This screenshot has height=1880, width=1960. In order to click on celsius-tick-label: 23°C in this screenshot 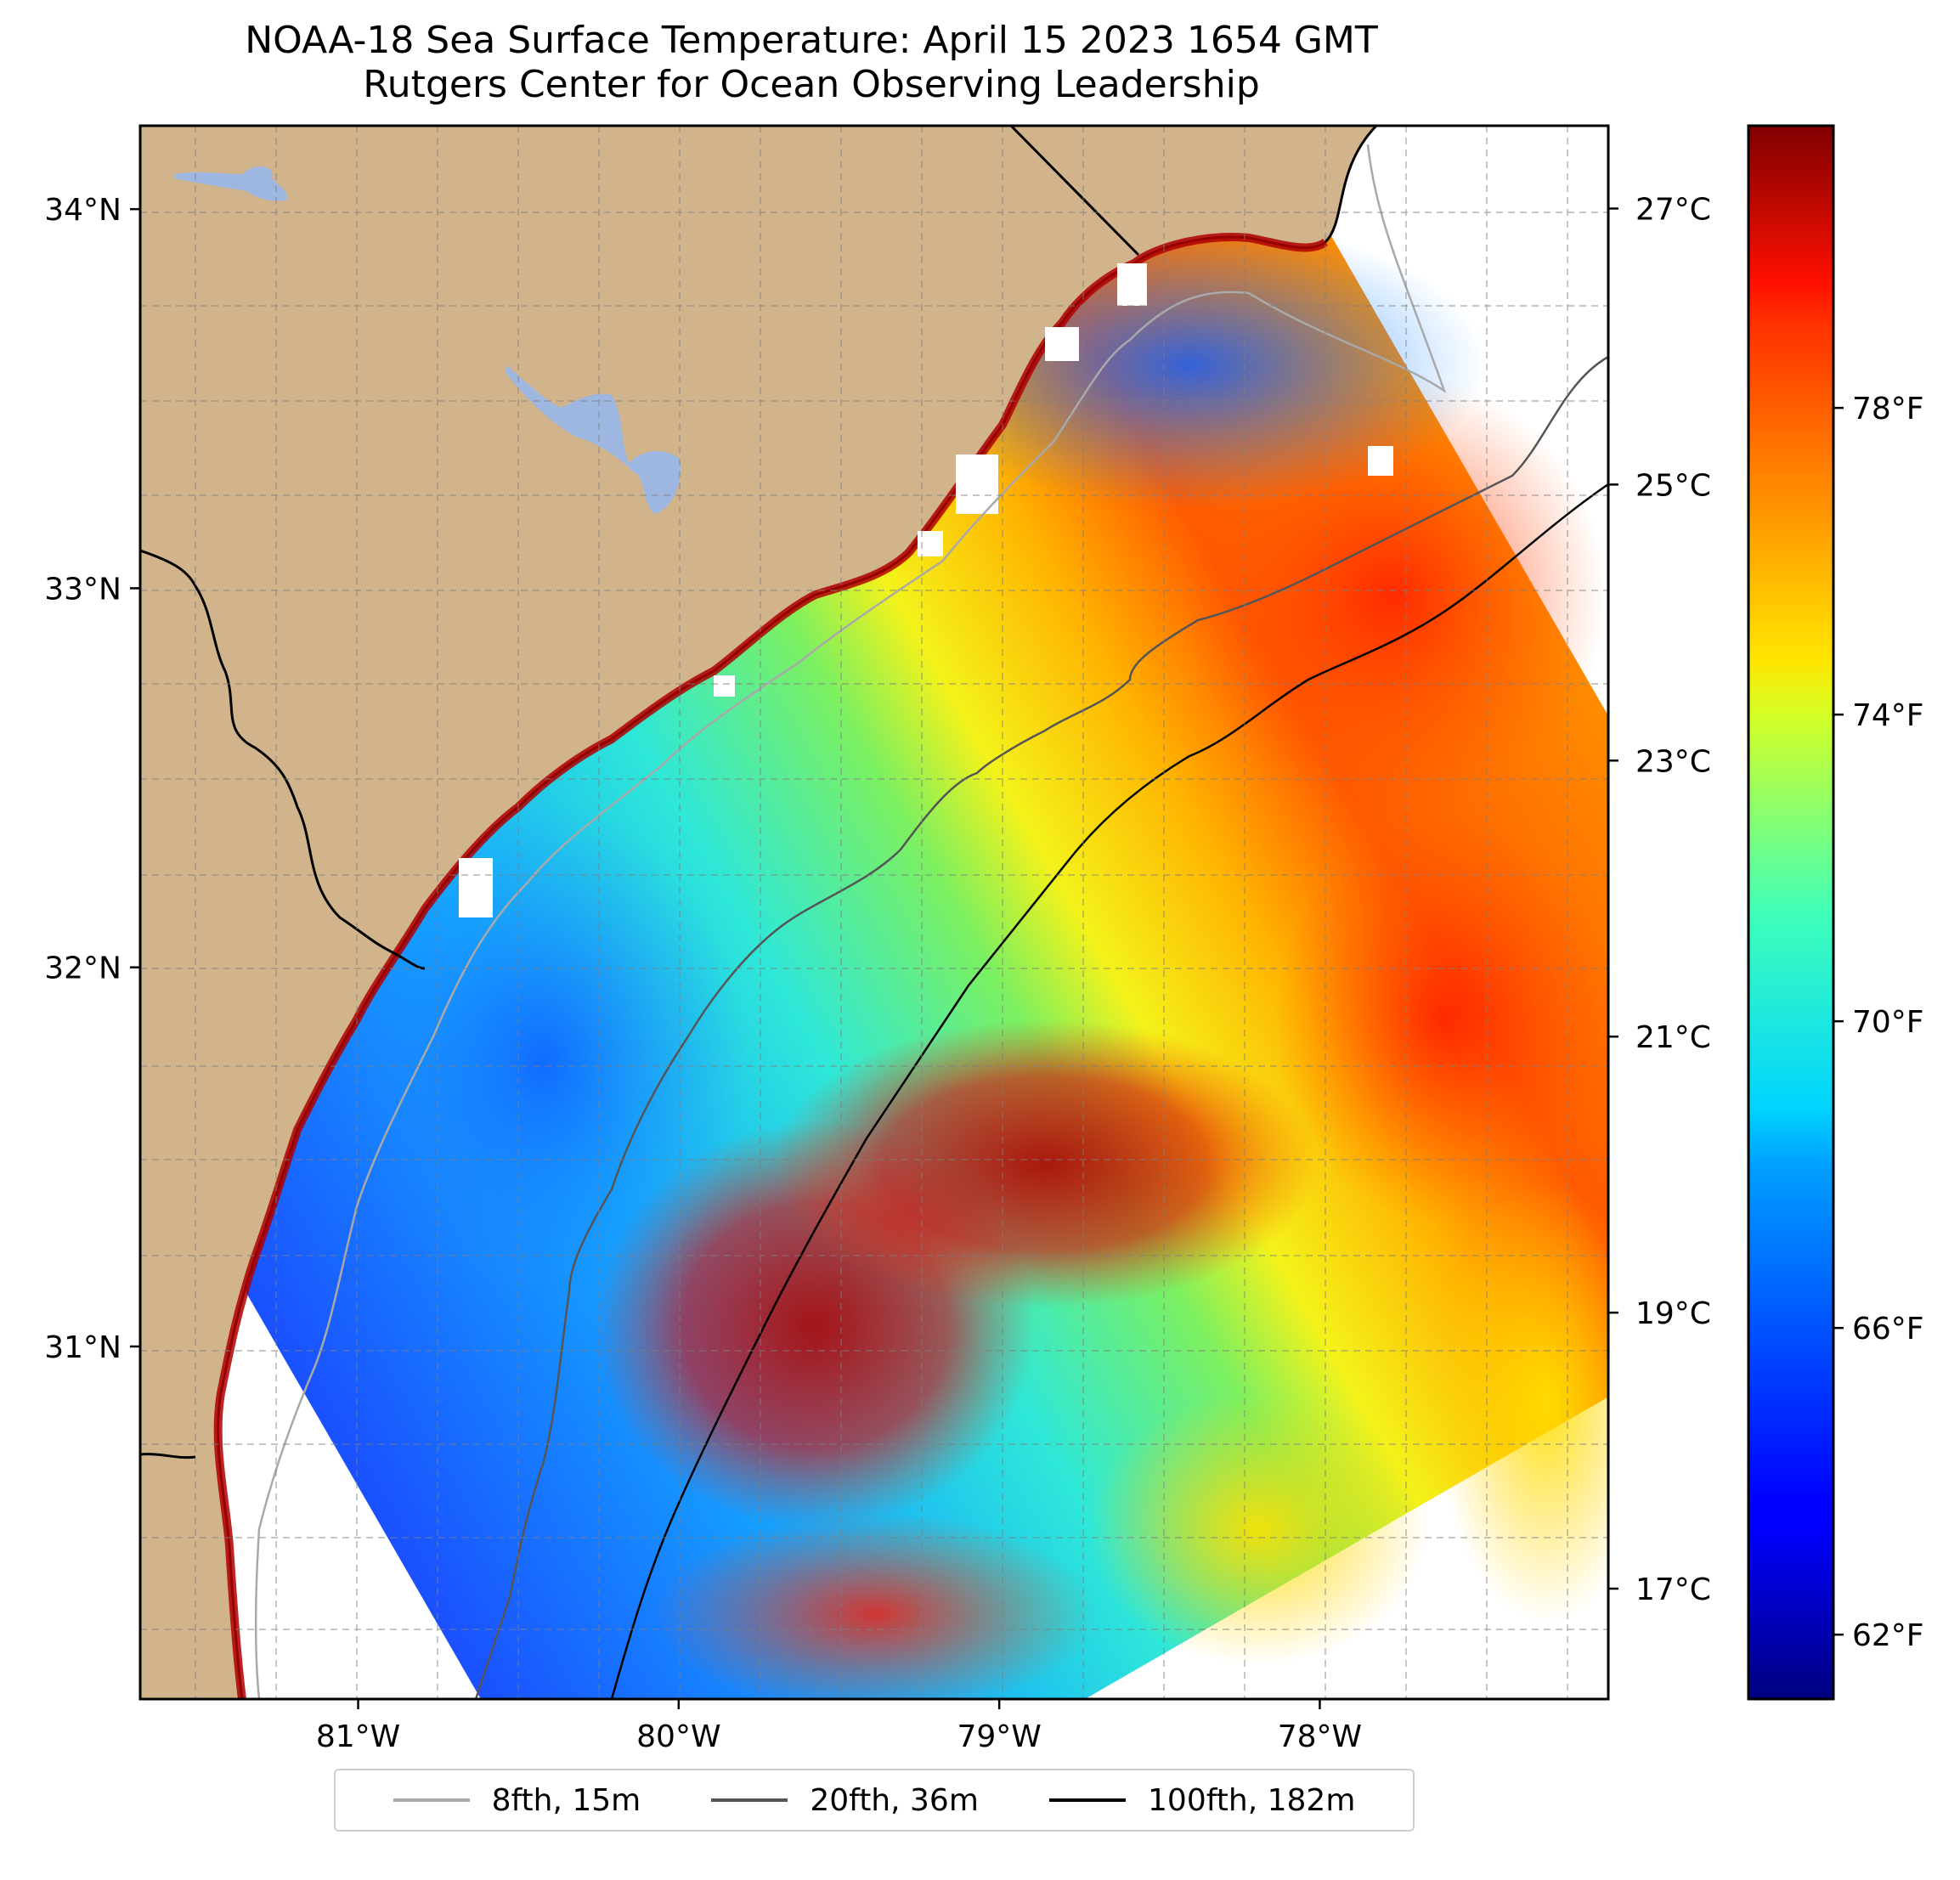, I will do `click(1673, 762)`.